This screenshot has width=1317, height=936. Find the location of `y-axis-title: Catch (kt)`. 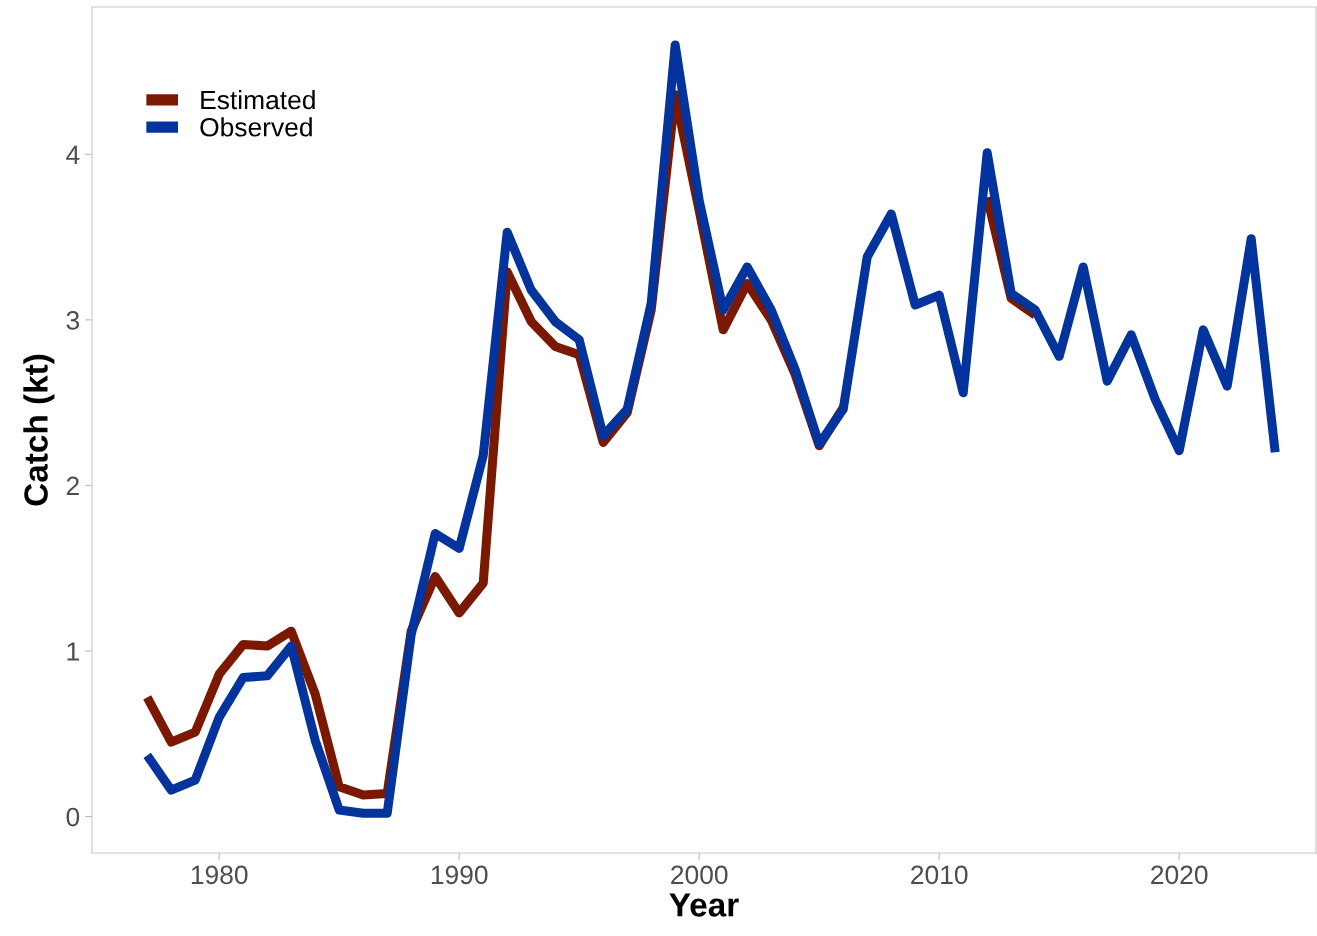

y-axis-title: Catch (kt) is located at coordinates (39, 430).